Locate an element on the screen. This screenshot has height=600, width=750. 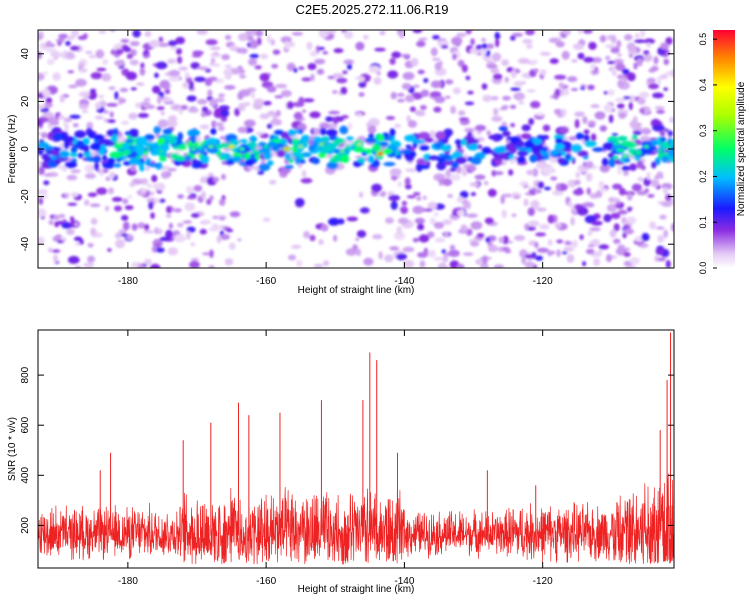
colorbar-tick-label: 0.3 is located at coordinates (703, 130).